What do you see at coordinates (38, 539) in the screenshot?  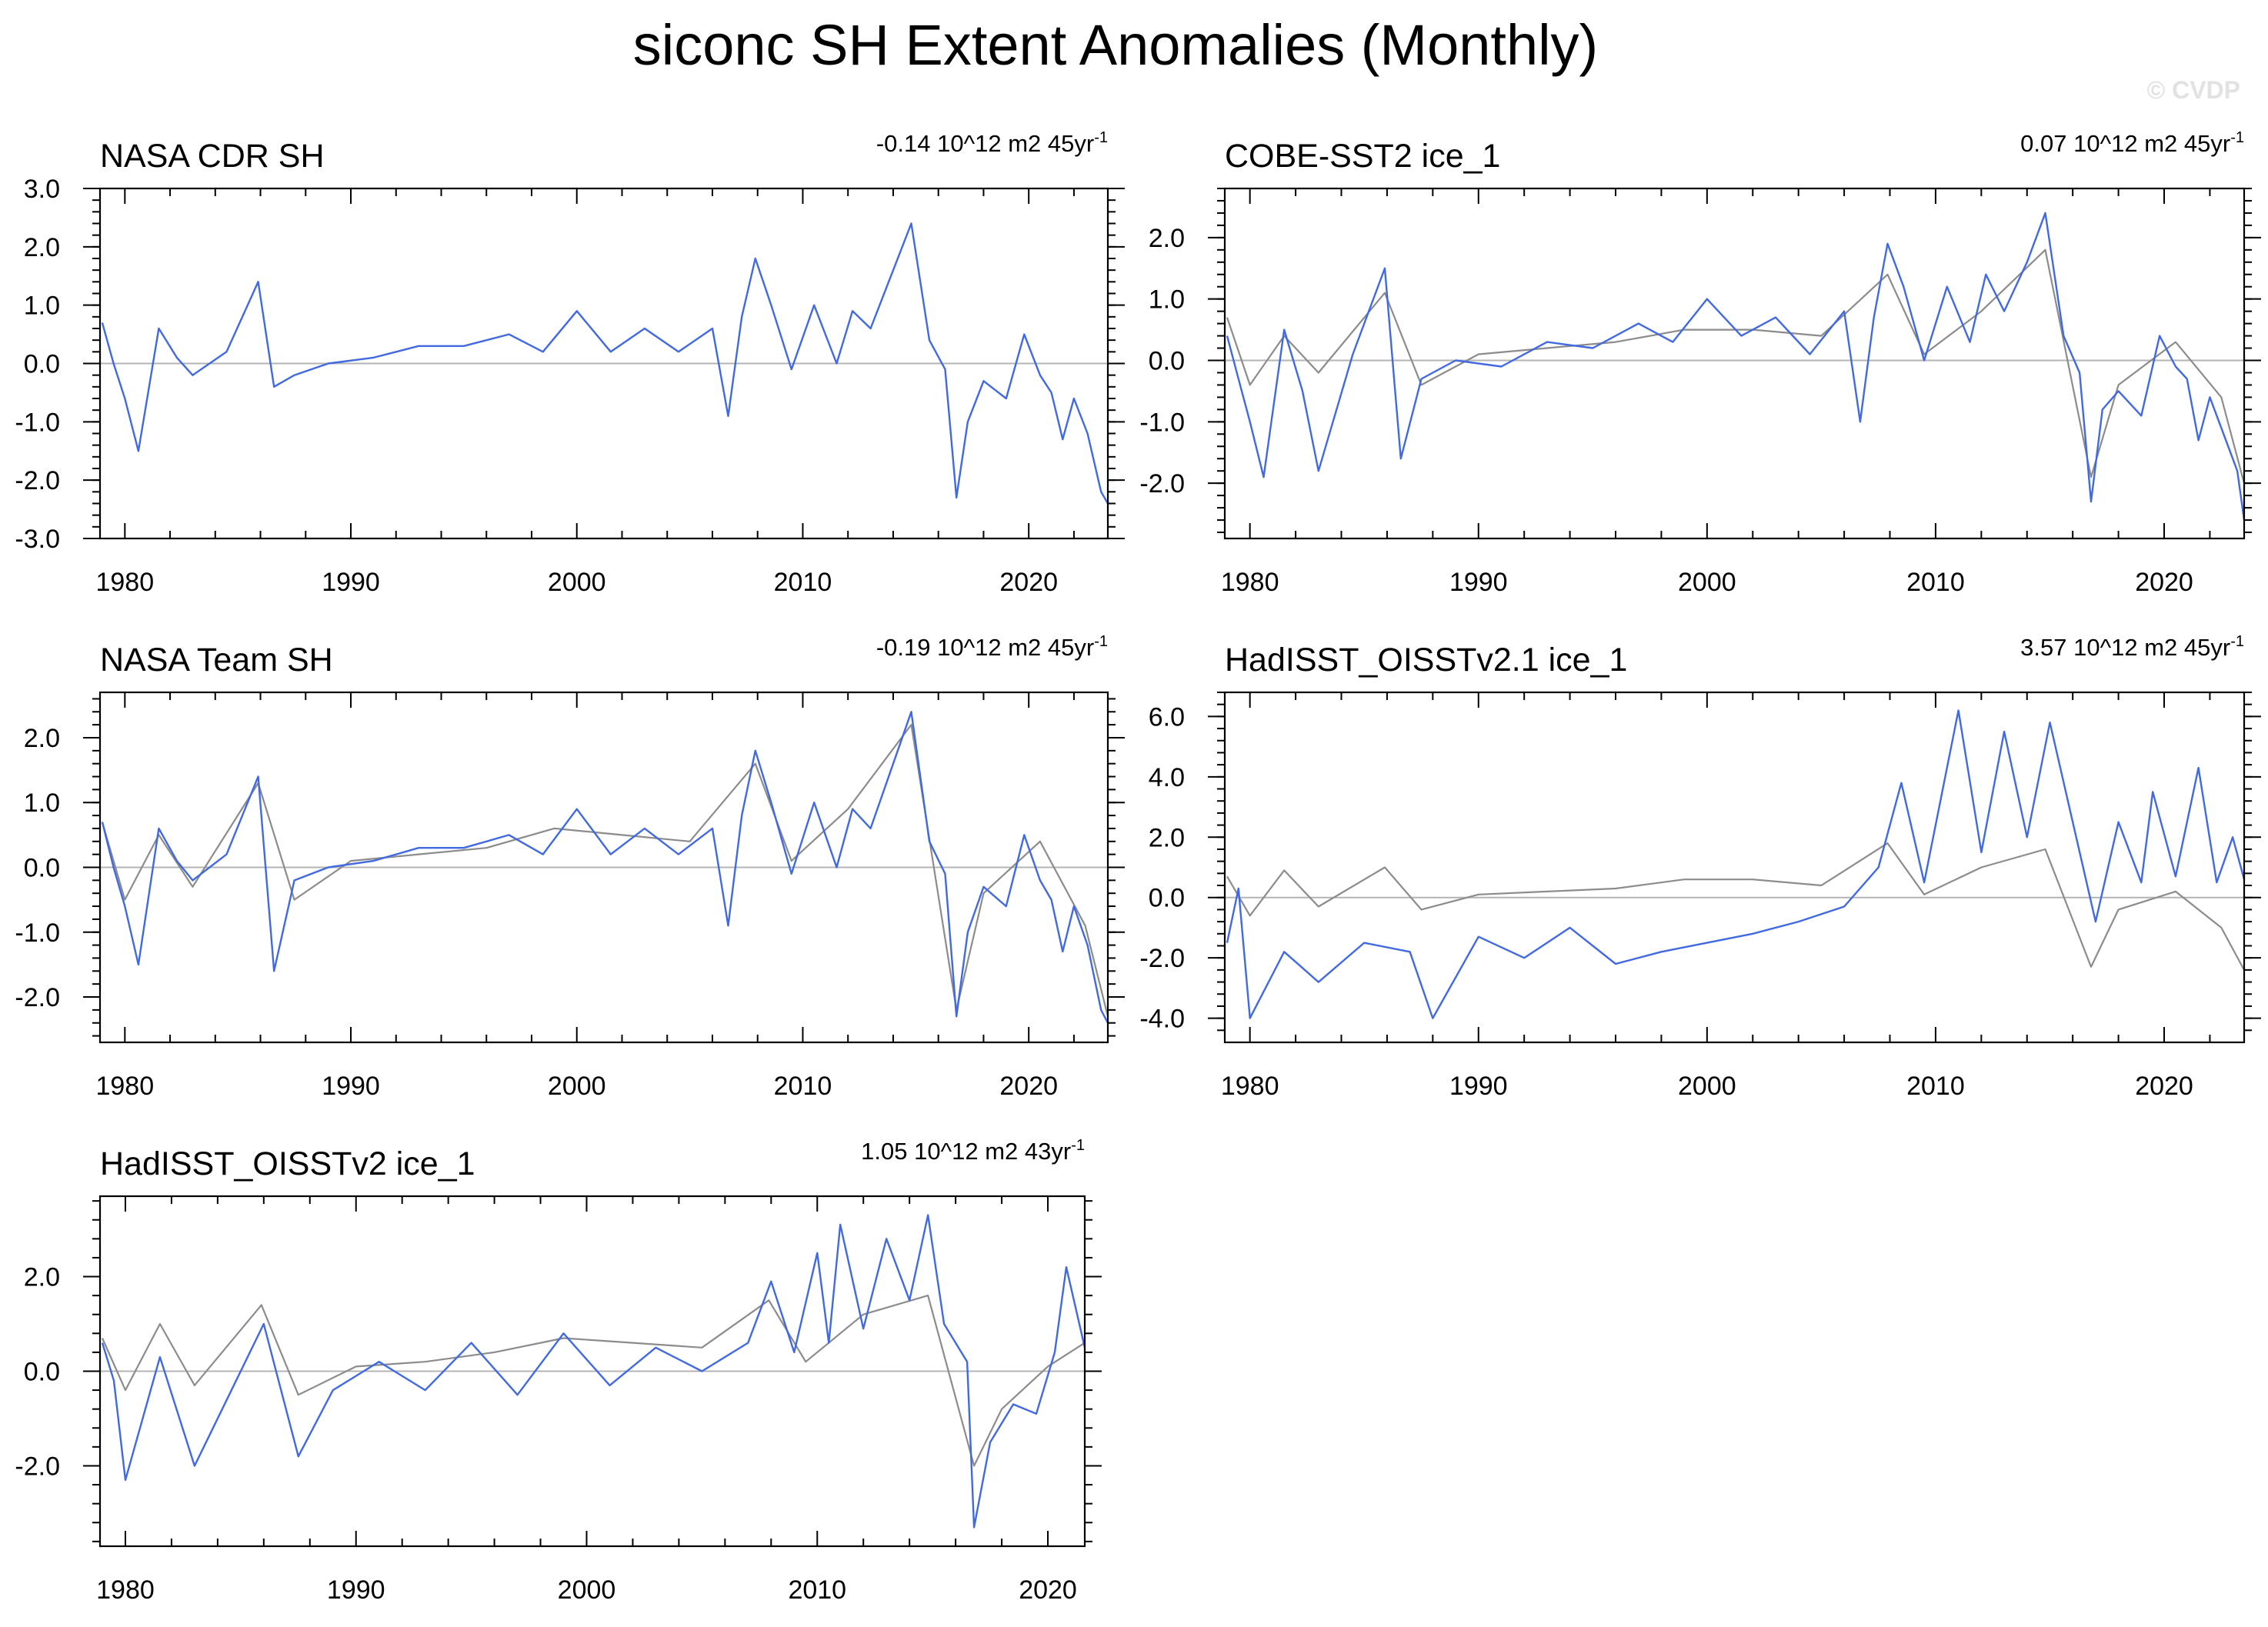 I see `y-tick-label: -3.0` at bounding box center [38, 539].